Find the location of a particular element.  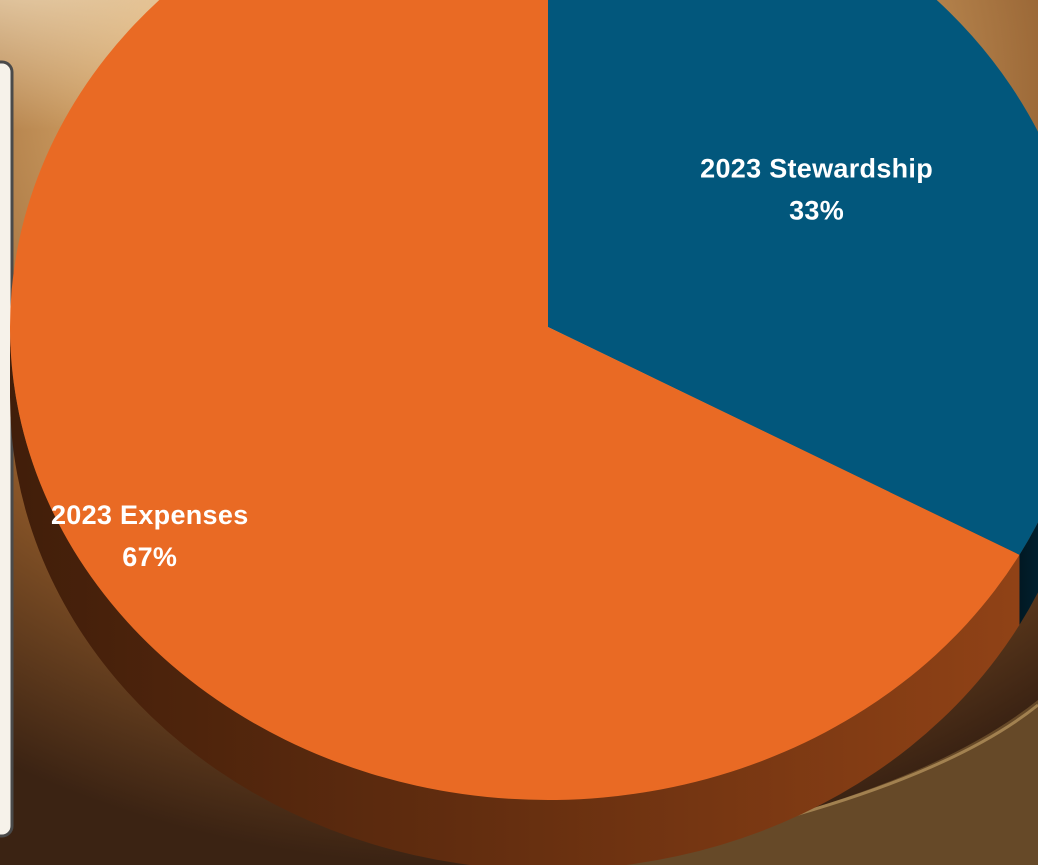

pie-value-2023-stewardship: 33% is located at coordinates (816, 210).